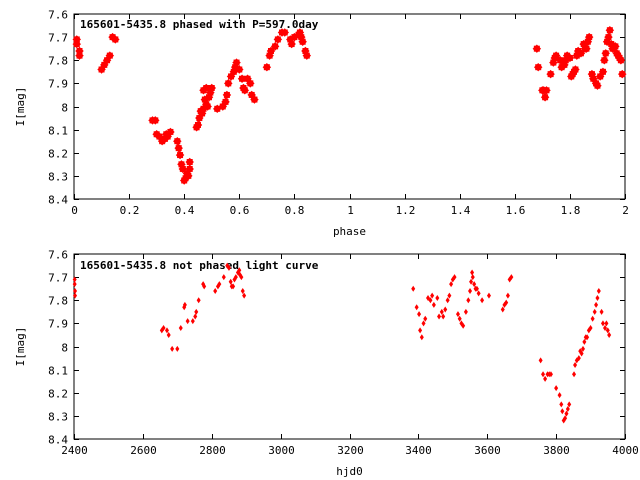 The width and height of the screenshot is (640, 480). I want to click on x-tick-label: 3000, so click(281, 450).